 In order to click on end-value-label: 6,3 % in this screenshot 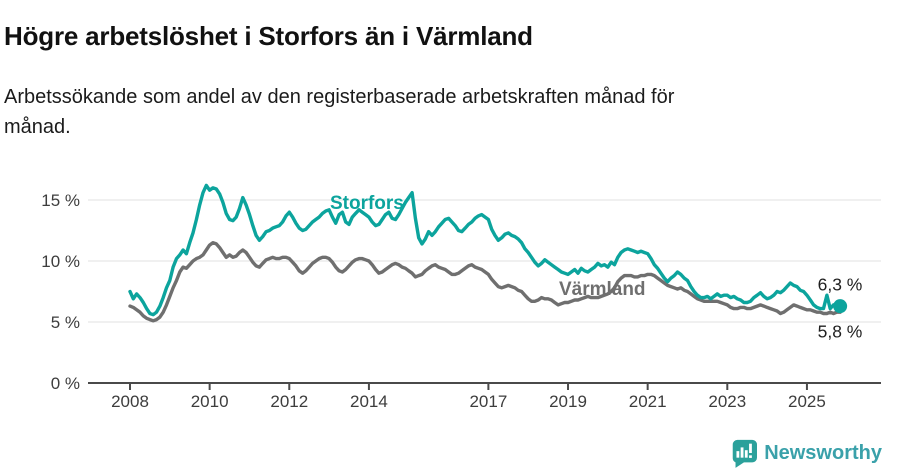, I will do `click(840, 284)`.